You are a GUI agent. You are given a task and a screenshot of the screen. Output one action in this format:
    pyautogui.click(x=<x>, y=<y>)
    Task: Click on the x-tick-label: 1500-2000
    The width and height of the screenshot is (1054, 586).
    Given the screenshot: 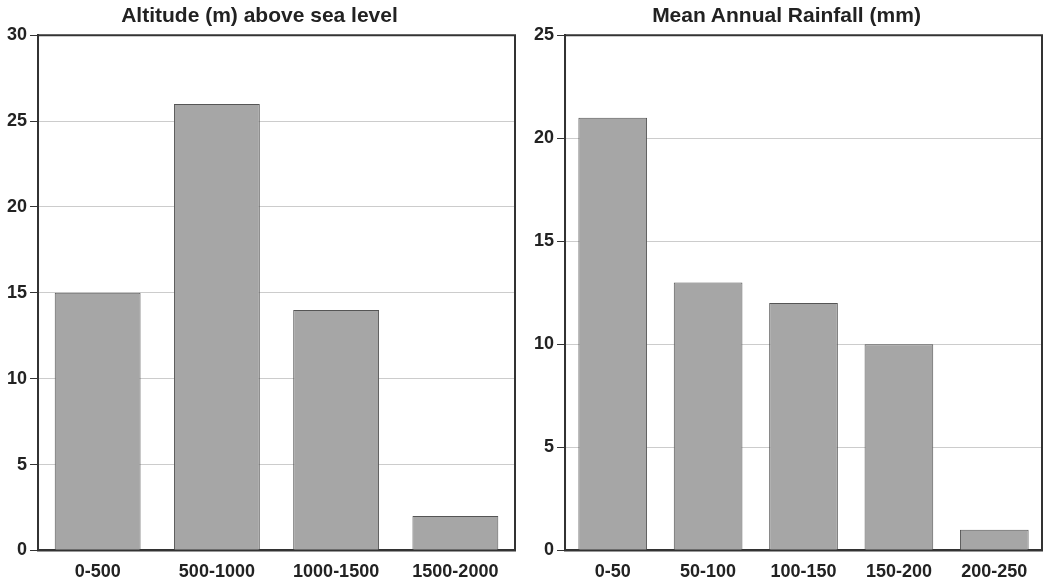 What is the action you would take?
    pyautogui.click(x=455, y=571)
    